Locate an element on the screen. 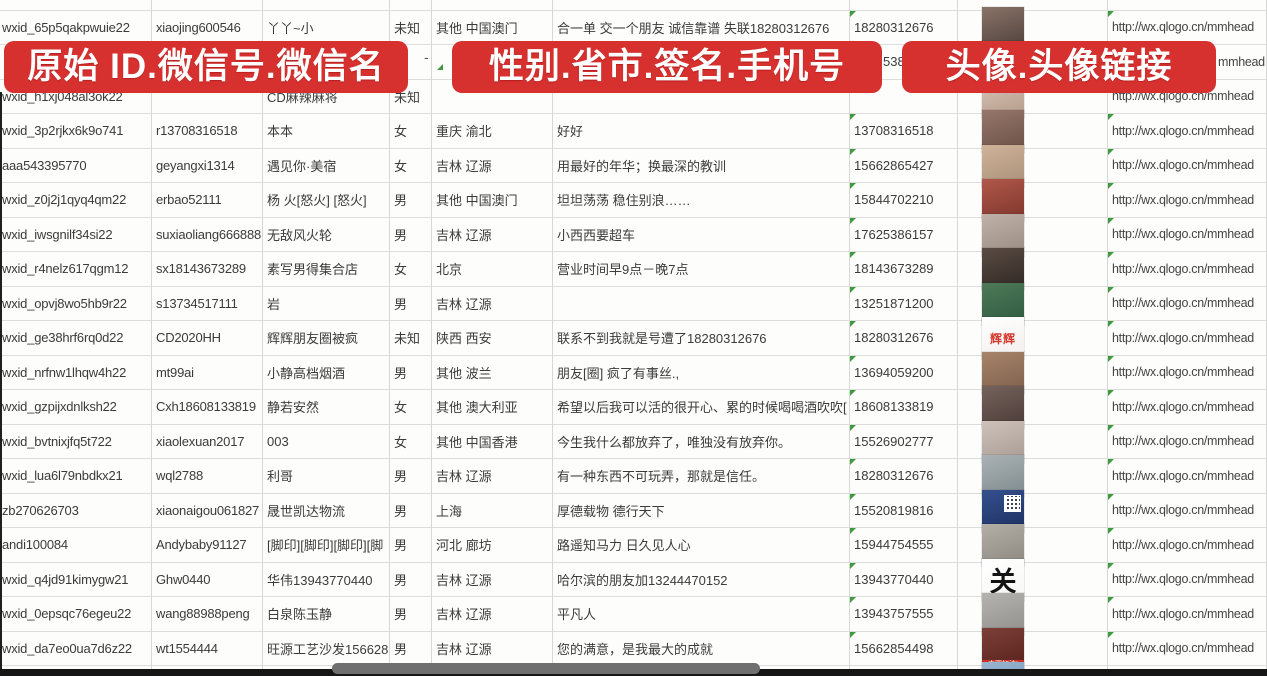 Image resolution: width=1267 pixels, height=676 pixels. cell-phone: 13694059200 is located at coordinates (904, 372).